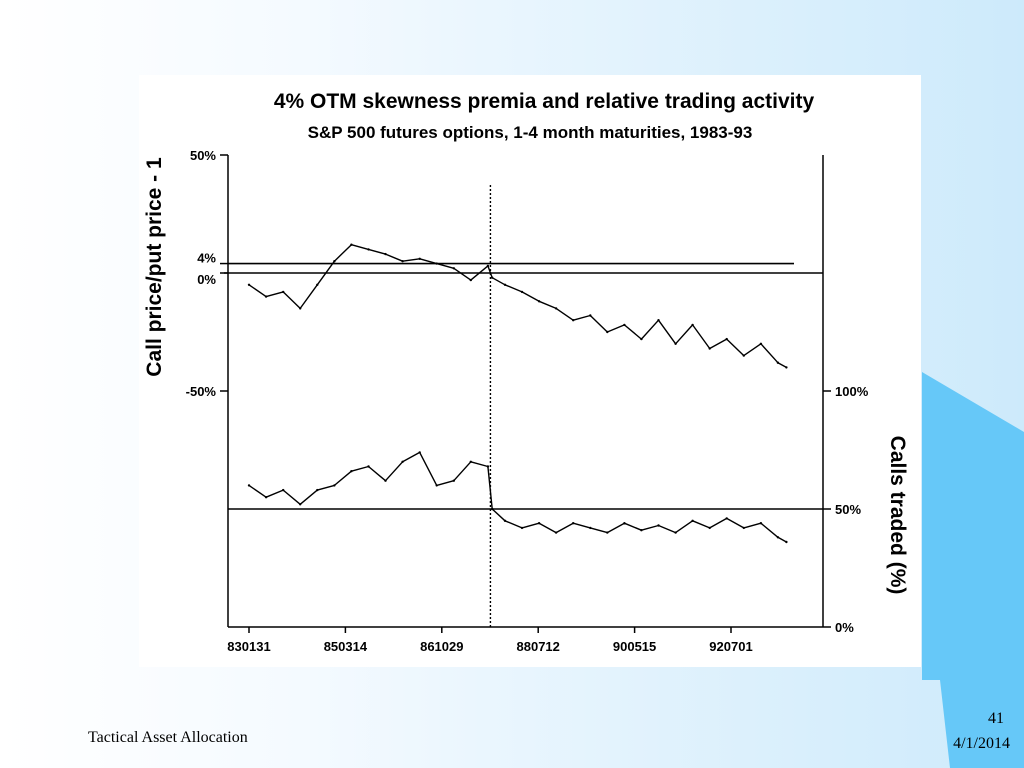 This screenshot has width=1024, height=768. Describe the element at coordinates (981, 743) in the screenshot. I see `footer-date: 4/1/2014` at that location.